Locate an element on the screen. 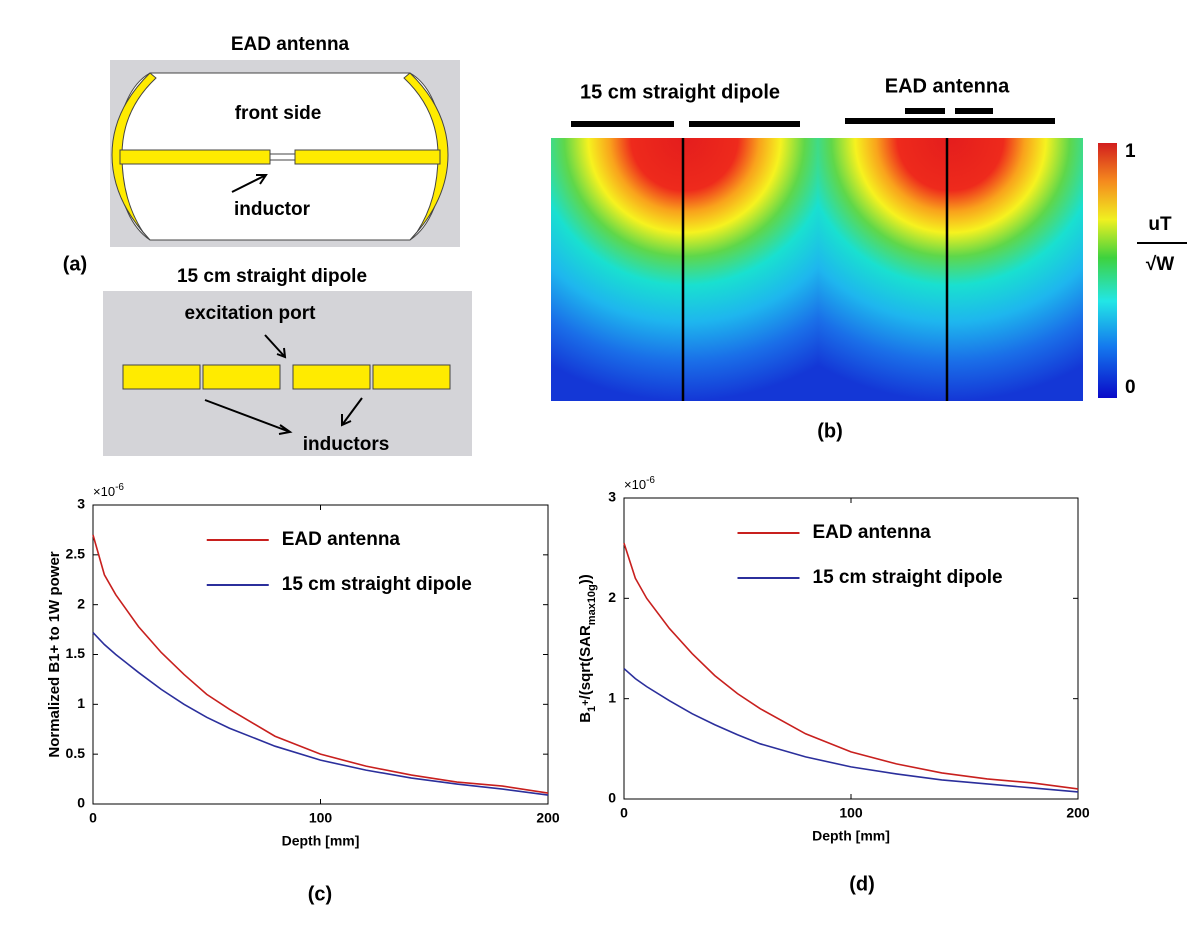 The image size is (1194, 935). antenna-line is located at coordinates (815, 269).